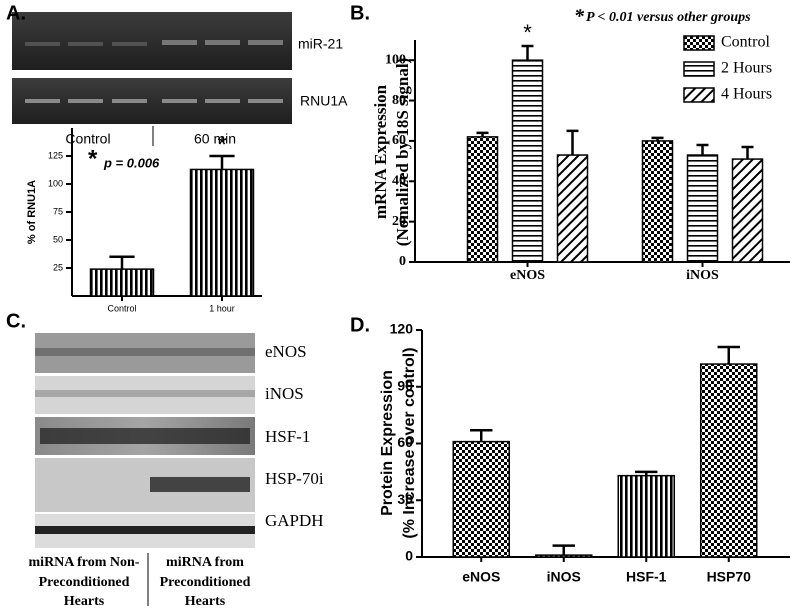 The image size is (800, 611). Describe the element at coordinates (320, 44) in the screenshot. I see `band-label: miR-21` at that location.